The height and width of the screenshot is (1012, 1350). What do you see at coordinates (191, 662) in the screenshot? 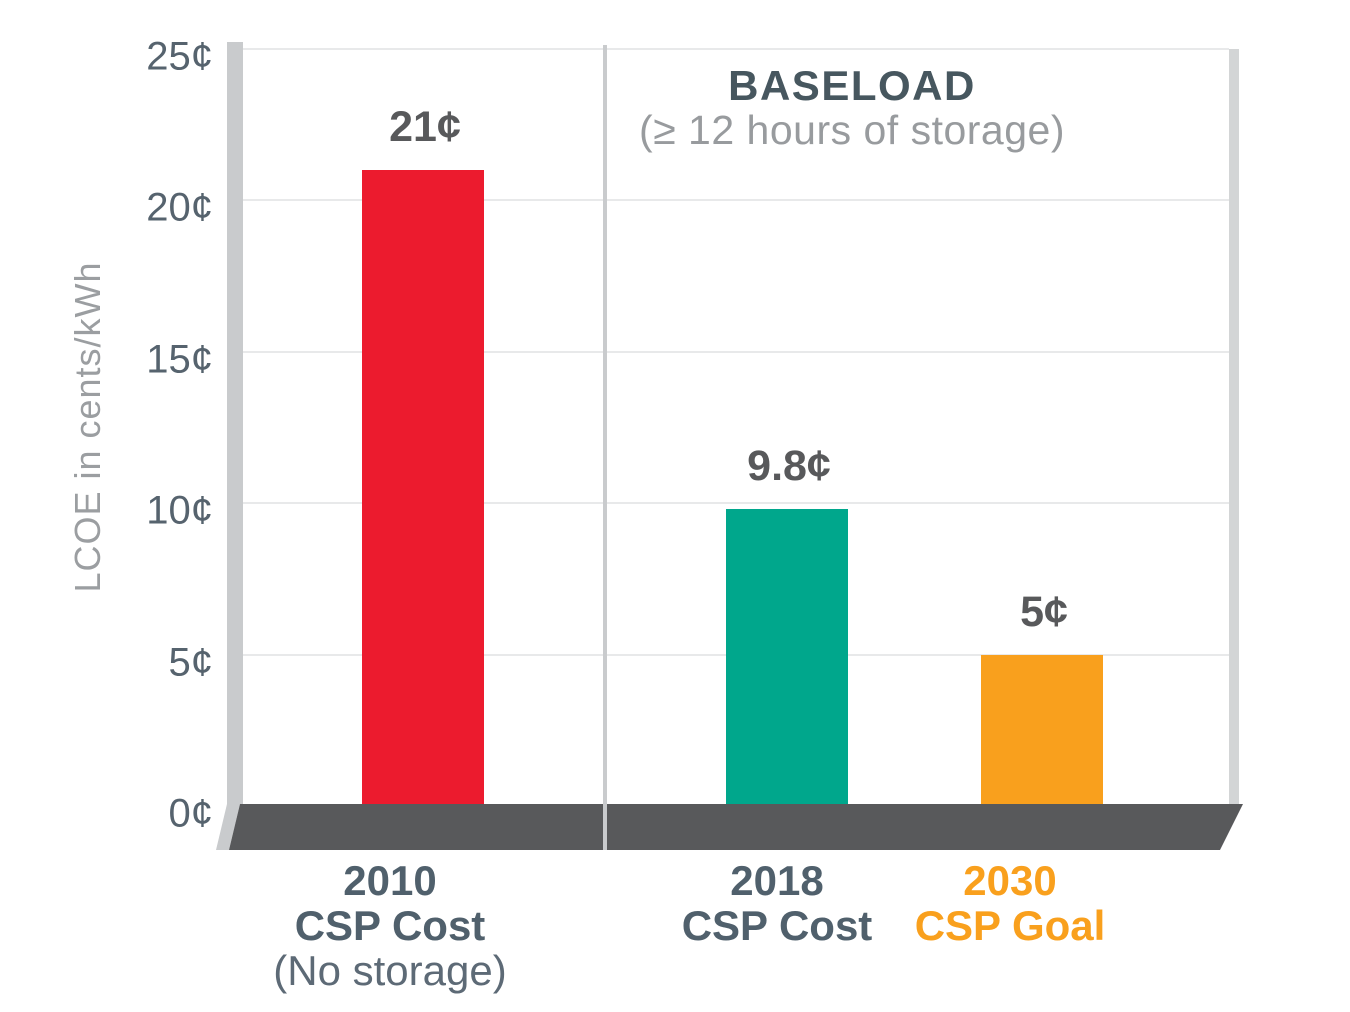
I see `y-tick-label: 5¢` at bounding box center [191, 662].